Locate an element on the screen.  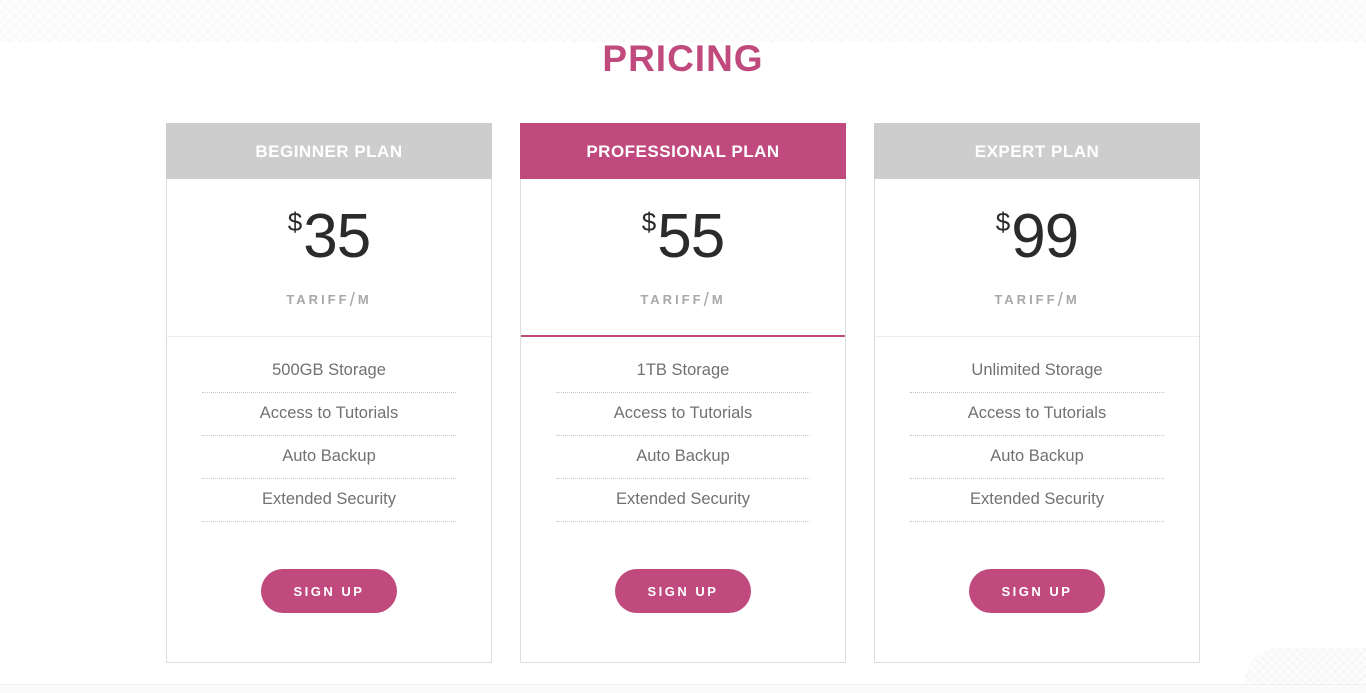
price-block: $99 TARIFF/M is located at coordinates (1037, 258).